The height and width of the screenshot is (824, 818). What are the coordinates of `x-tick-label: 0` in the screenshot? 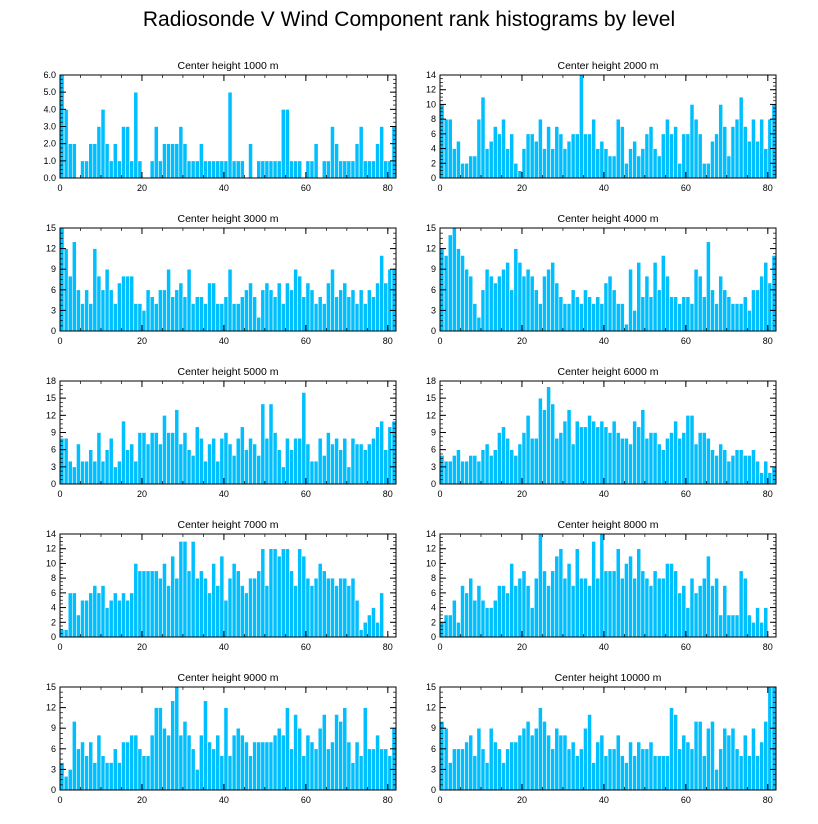 It's located at (59, 800).